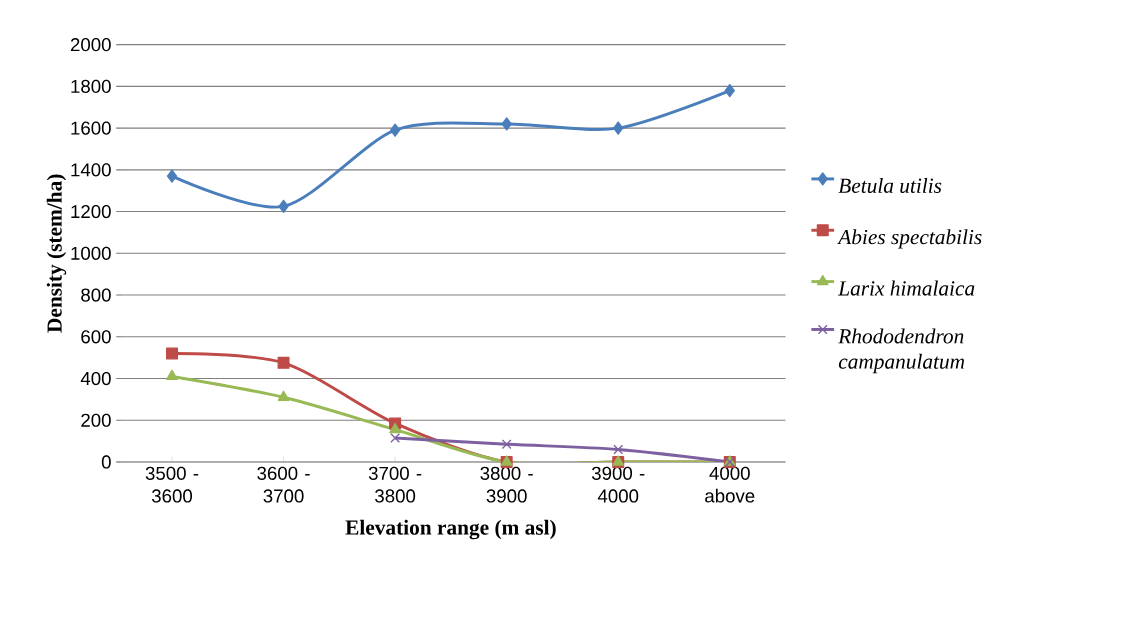 The height and width of the screenshot is (630, 1138). I want to click on x-tick-label: 3600 - 3700, so click(283, 484).